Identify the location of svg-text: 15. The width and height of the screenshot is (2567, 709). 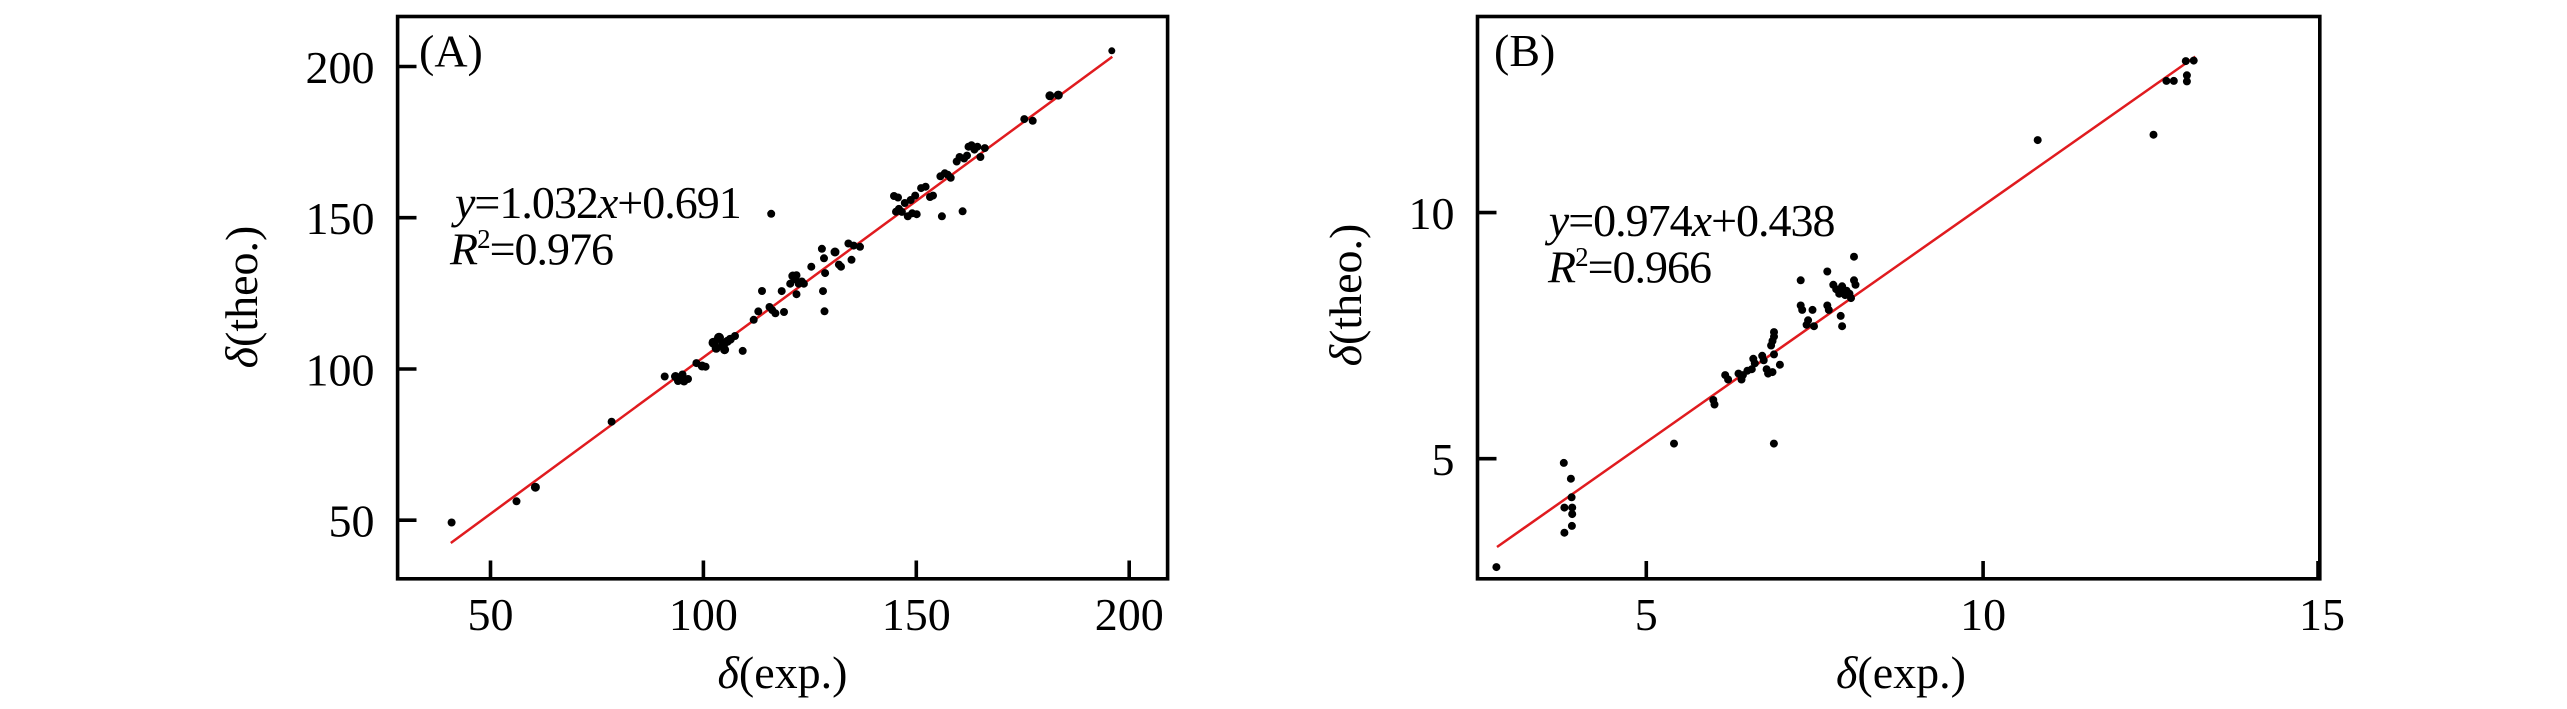
(2322, 614).